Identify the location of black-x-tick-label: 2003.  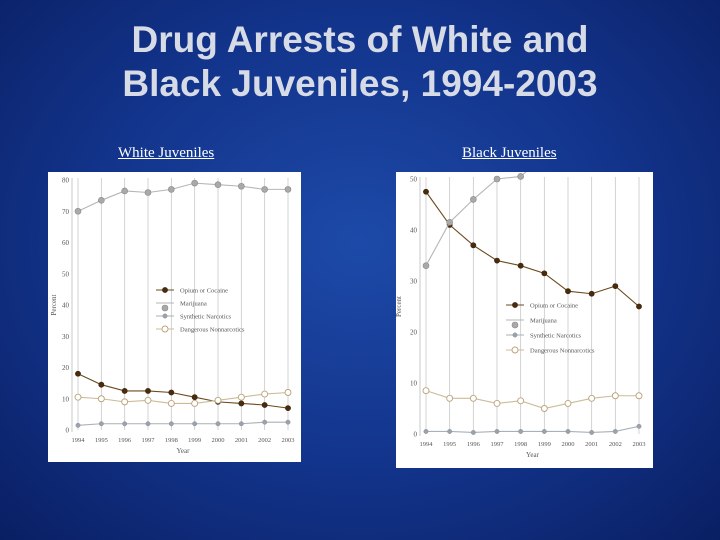
(639, 444).